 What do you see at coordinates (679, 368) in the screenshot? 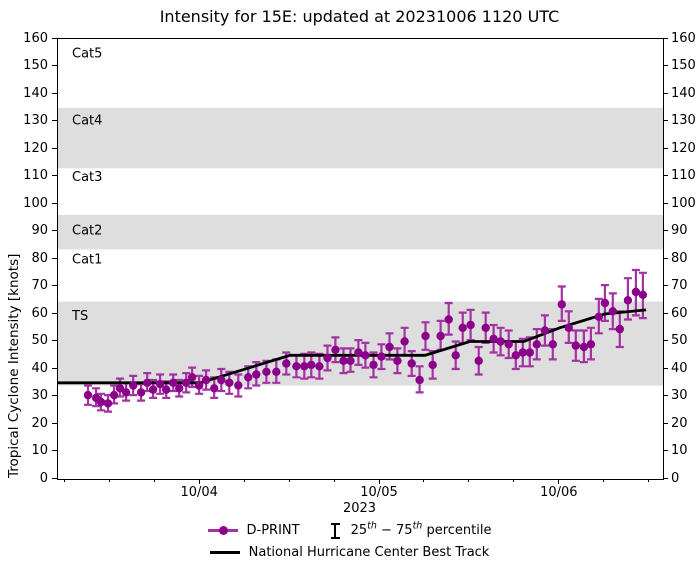
I see `y-tick-label-right: 40` at bounding box center [679, 368].